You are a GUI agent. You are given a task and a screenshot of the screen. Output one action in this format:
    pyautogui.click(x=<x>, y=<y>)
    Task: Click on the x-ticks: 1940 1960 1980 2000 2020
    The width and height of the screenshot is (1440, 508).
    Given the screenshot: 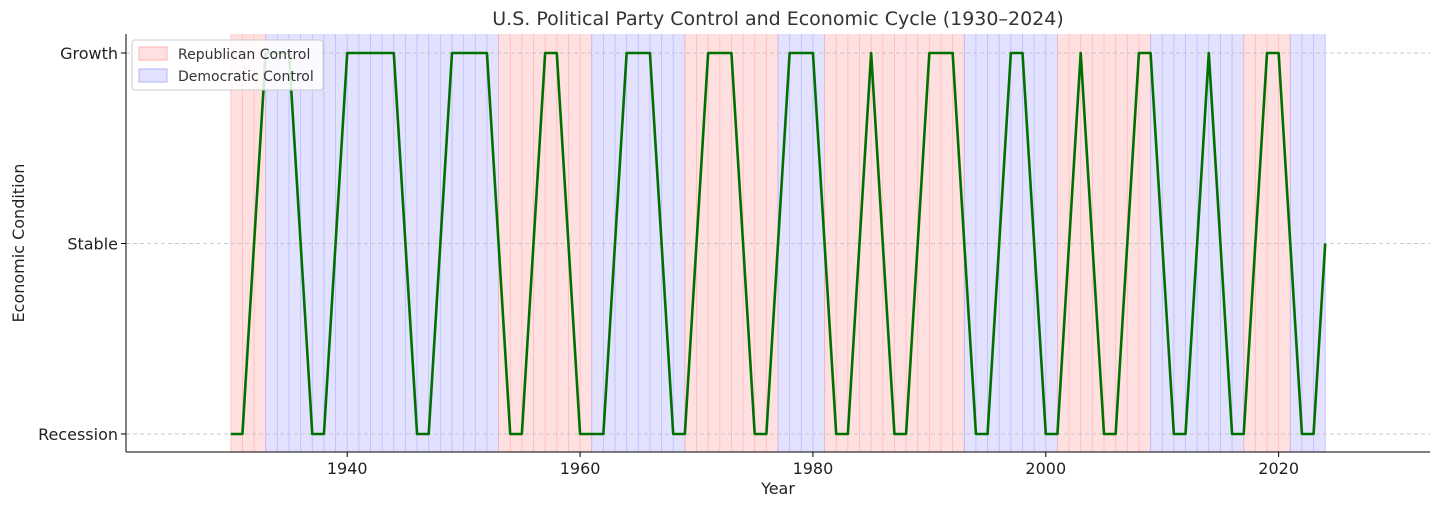 What is the action you would take?
    pyautogui.click(x=813, y=465)
    